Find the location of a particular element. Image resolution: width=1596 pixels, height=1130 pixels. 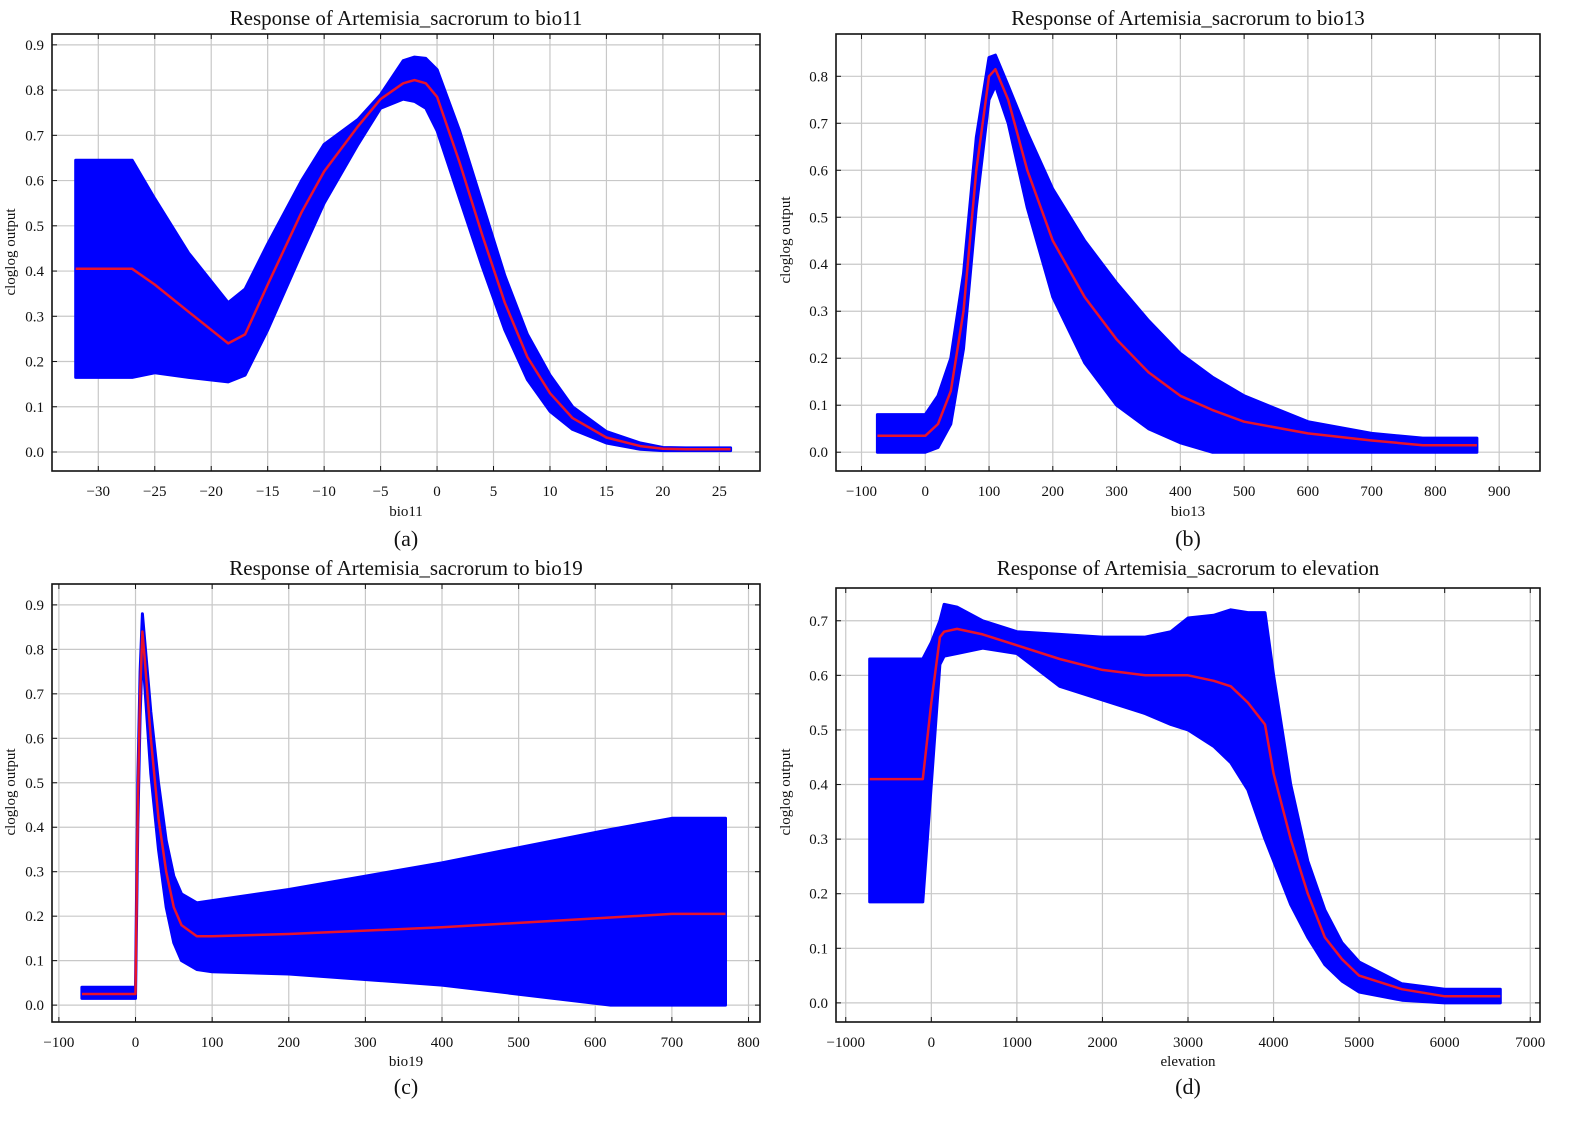

x-tick-label: 6000 is located at coordinates (1445, 1043).